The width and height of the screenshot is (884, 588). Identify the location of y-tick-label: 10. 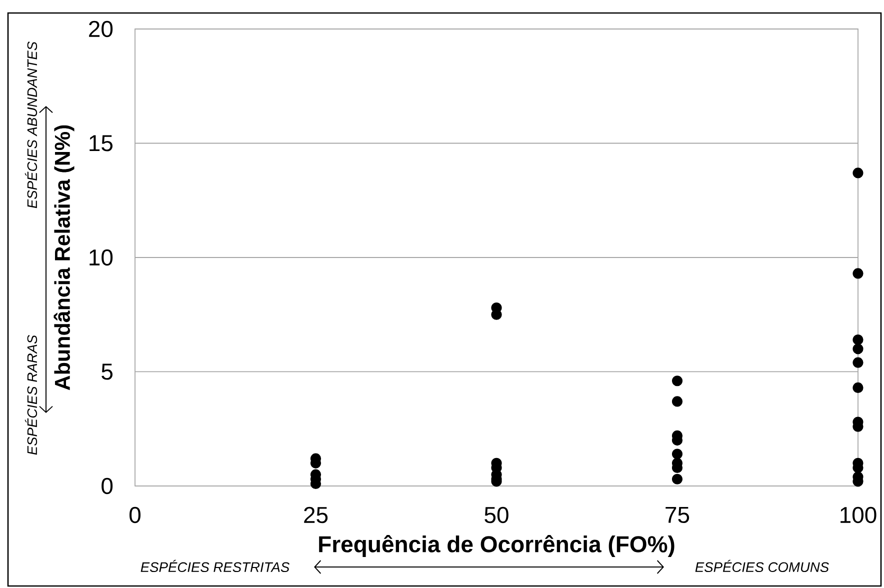
(101, 257).